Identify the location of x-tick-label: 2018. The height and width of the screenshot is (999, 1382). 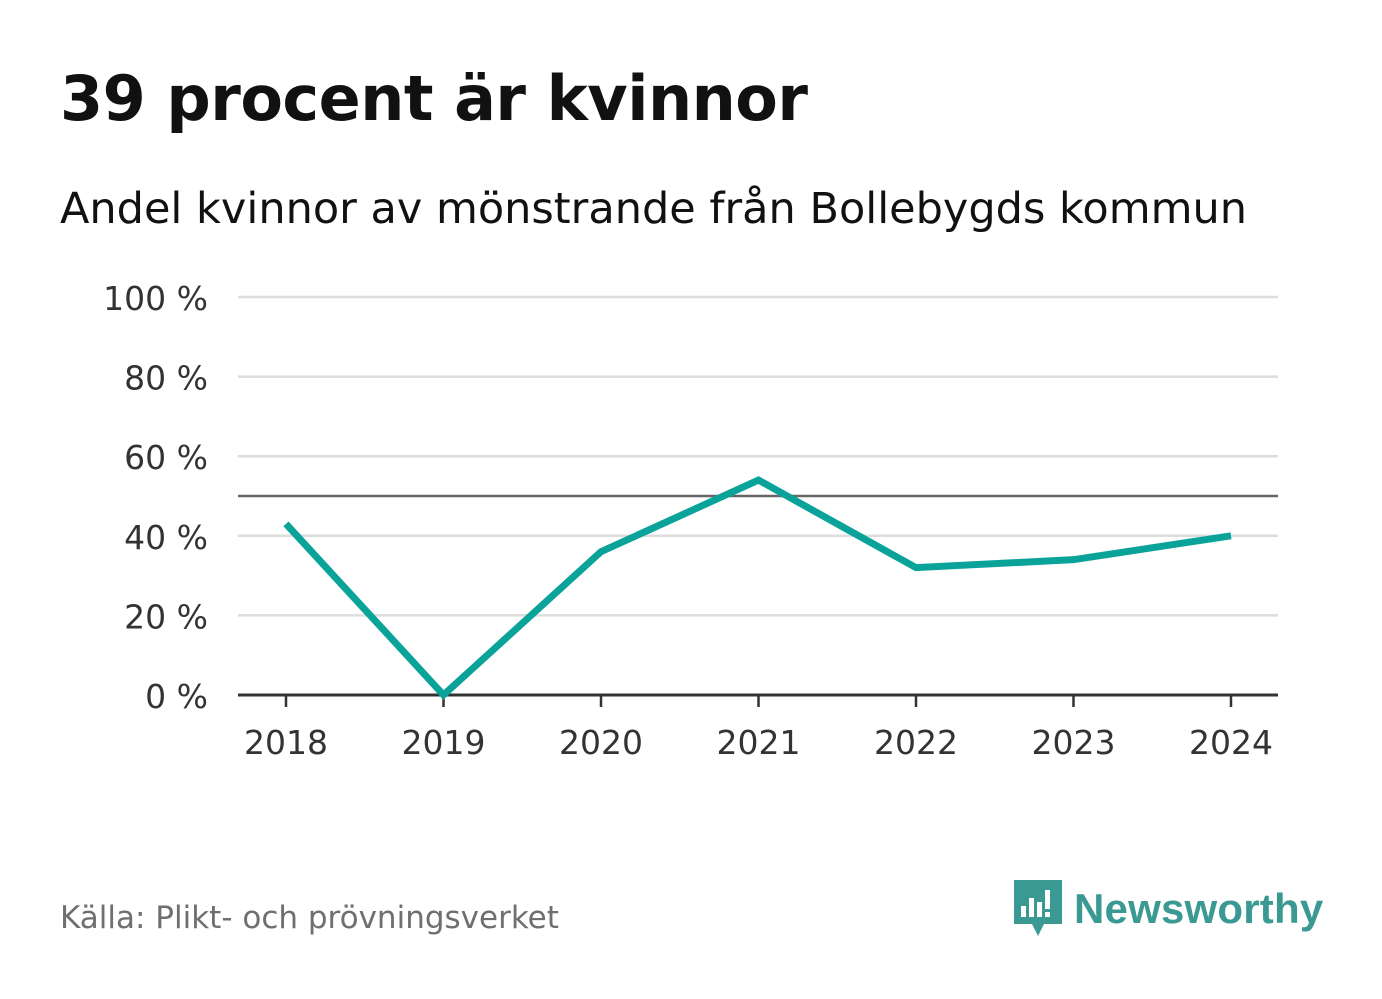
(286, 742).